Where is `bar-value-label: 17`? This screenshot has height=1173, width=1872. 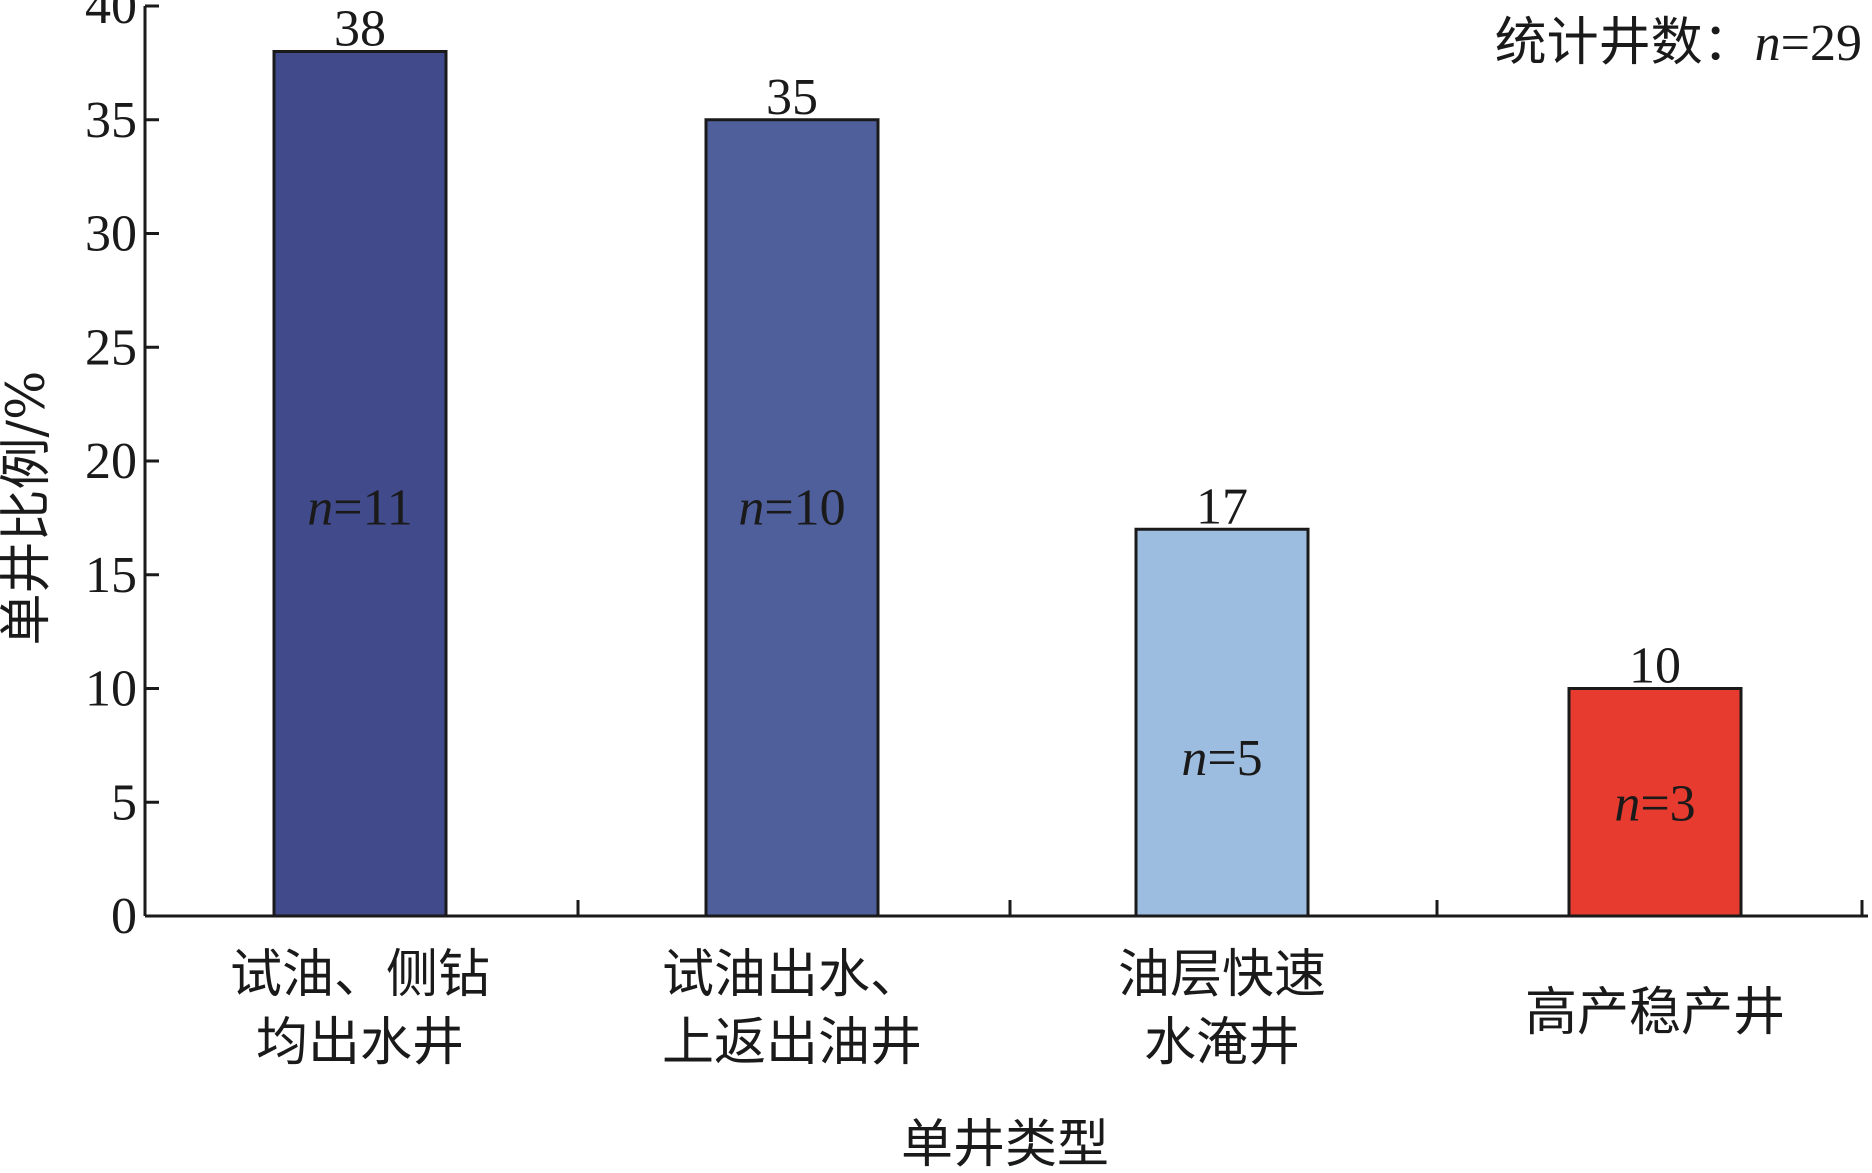 bar-value-label: 17 is located at coordinates (1222, 506).